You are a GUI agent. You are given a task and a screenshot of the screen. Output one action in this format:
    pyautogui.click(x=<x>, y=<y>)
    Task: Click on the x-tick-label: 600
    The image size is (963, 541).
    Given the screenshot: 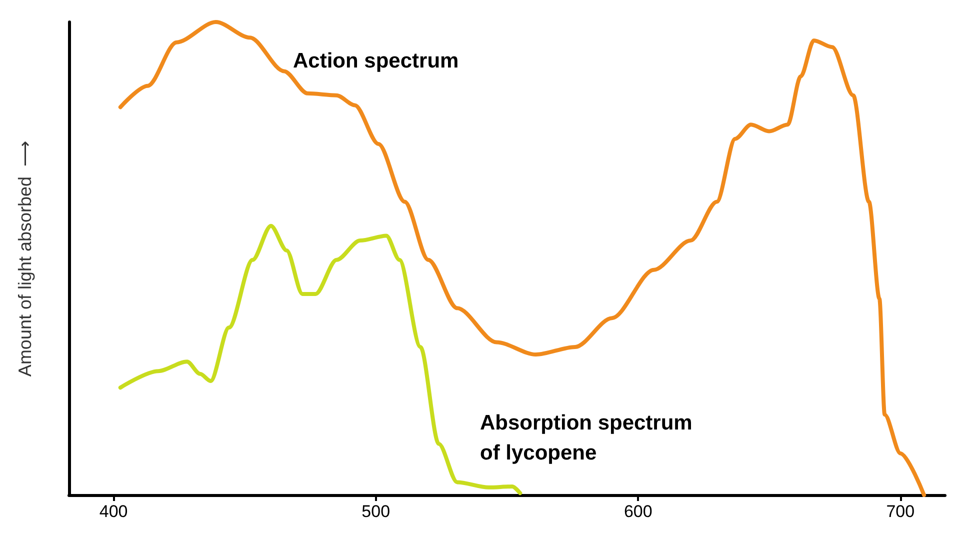 What is the action you would take?
    pyautogui.click(x=638, y=511)
    